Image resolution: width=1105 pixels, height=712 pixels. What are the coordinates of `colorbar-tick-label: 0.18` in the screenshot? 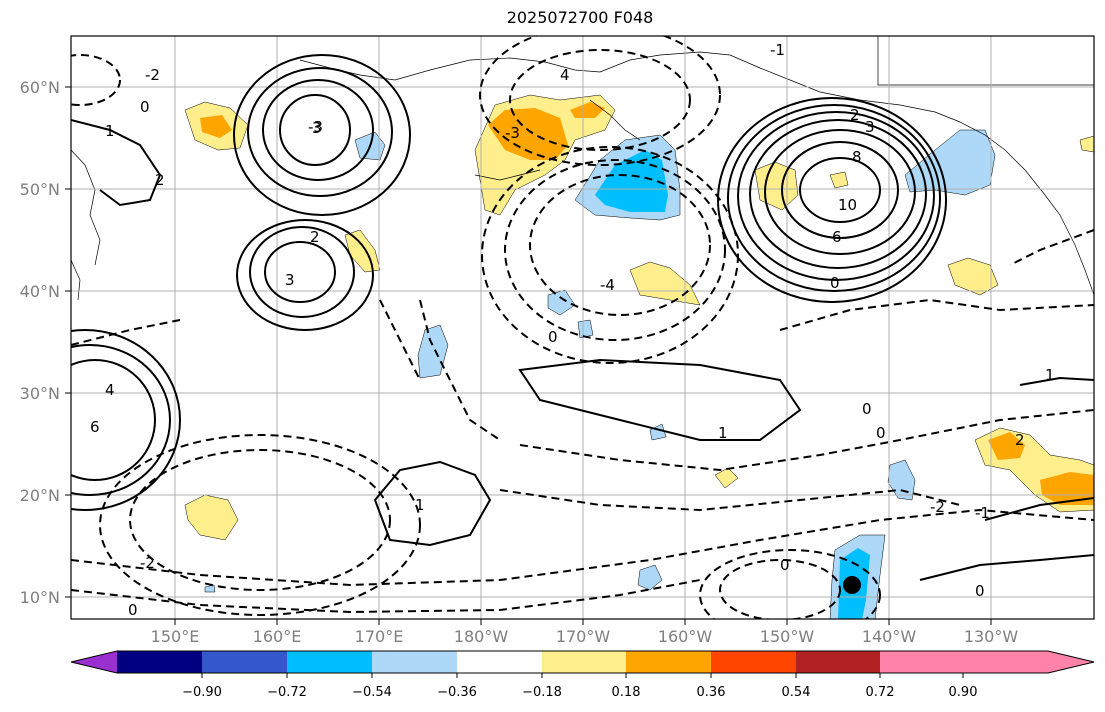 It's located at (626, 692).